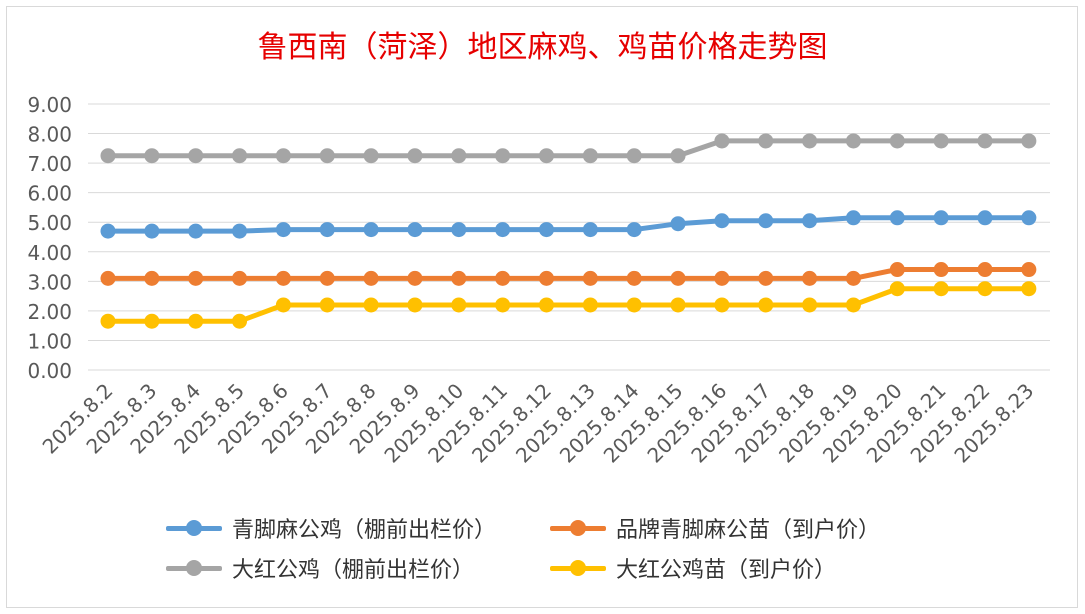 The height and width of the screenshot is (614, 1085). Describe the element at coordinates (726, 570) in the screenshot. I see `legend-label-series-4: 大红公鸡苗（到户价）` at that location.